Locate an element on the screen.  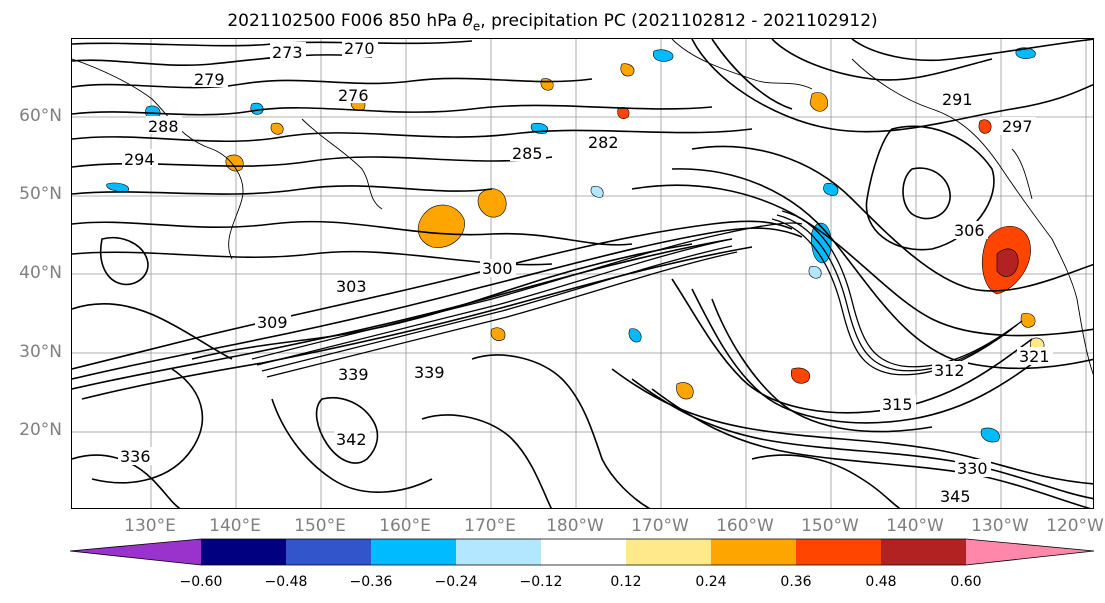
title-theta: θ is located at coordinates (467, 21).